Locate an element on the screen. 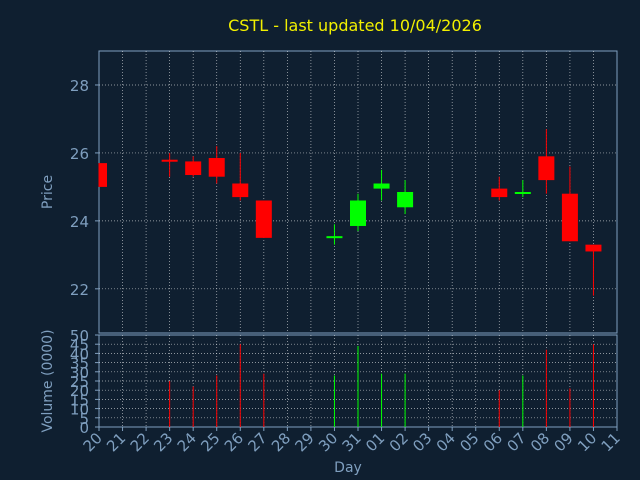 Image resolution: width=640 pixels, height=480 pixels. x-tick-label: 31 is located at coordinates (352, 442).